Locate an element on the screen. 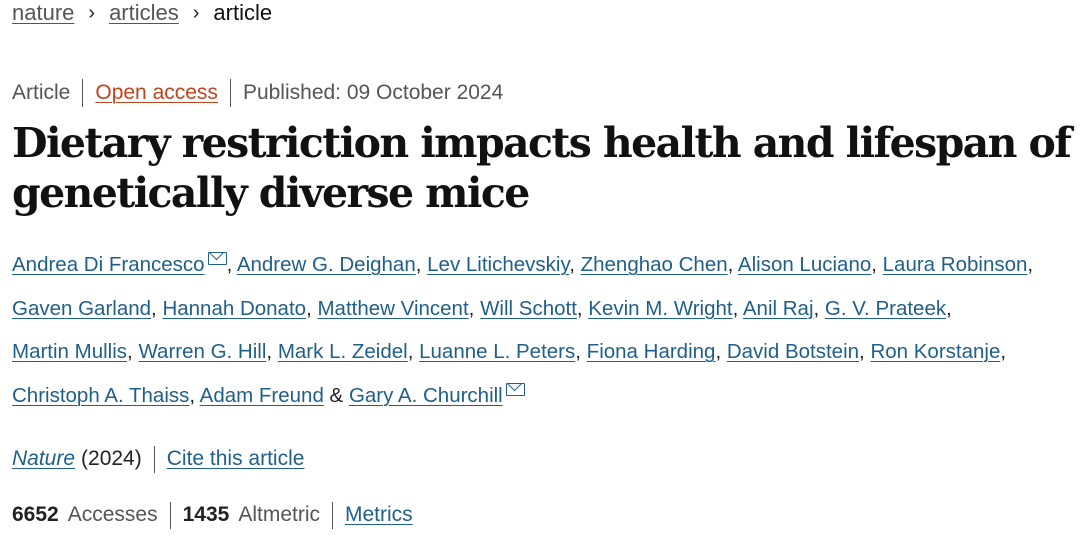 The width and height of the screenshot is (1080, 546). author-item: David Botstein is located at coordinates (793, 351).